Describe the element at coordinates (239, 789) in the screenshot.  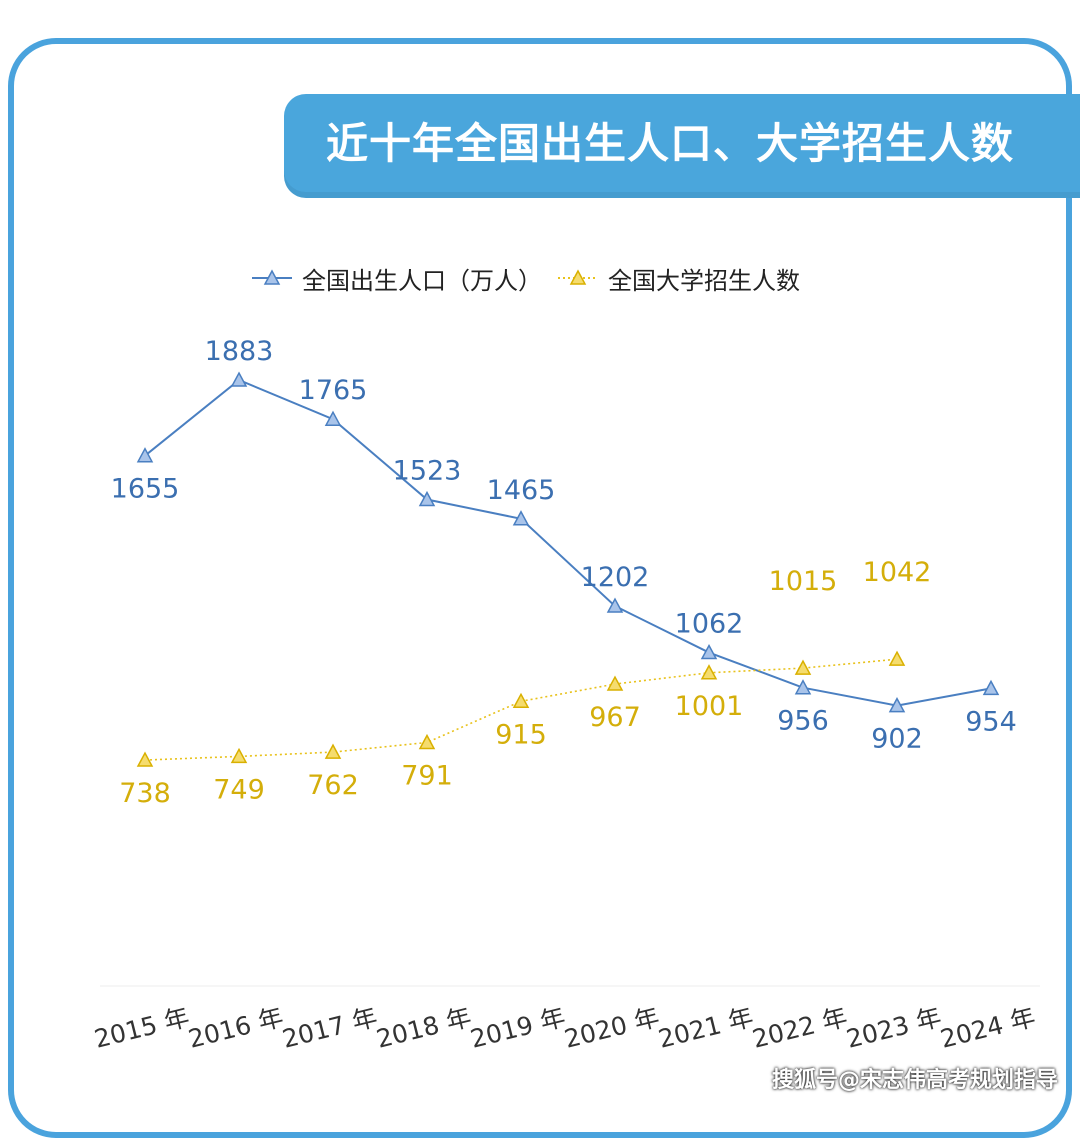
I see `label-enrollment-1: 749` at that location.